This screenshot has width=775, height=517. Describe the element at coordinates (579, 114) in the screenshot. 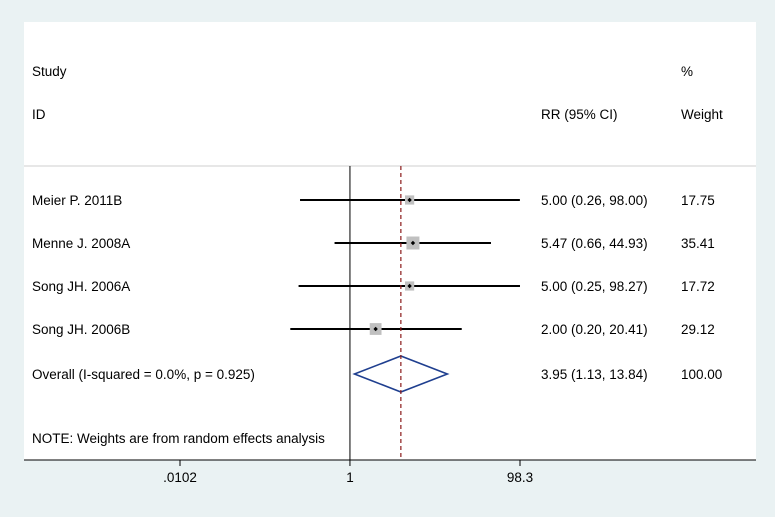

I see `header-rr: RR (95% CI)` at that location.